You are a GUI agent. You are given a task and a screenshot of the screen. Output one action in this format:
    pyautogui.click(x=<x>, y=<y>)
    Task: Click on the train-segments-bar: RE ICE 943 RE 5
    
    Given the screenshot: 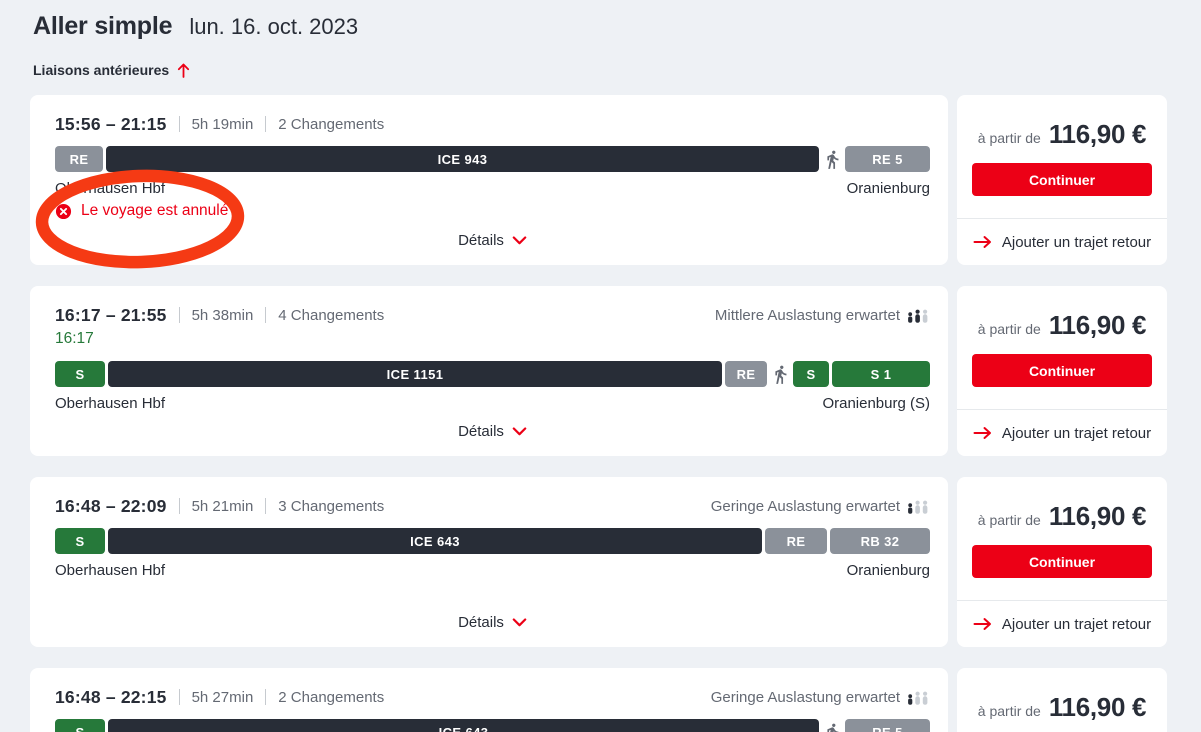 What is the action you would take?
    pyautogui.click(x=492, y=159)
    